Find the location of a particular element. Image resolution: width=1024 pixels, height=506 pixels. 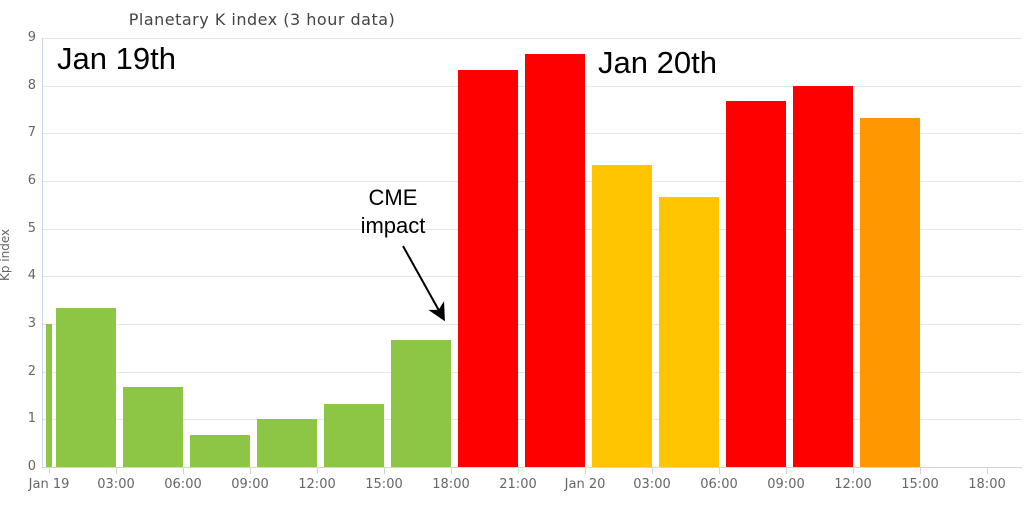

y-tick-label: 3 is located at coordinates (31, 323).